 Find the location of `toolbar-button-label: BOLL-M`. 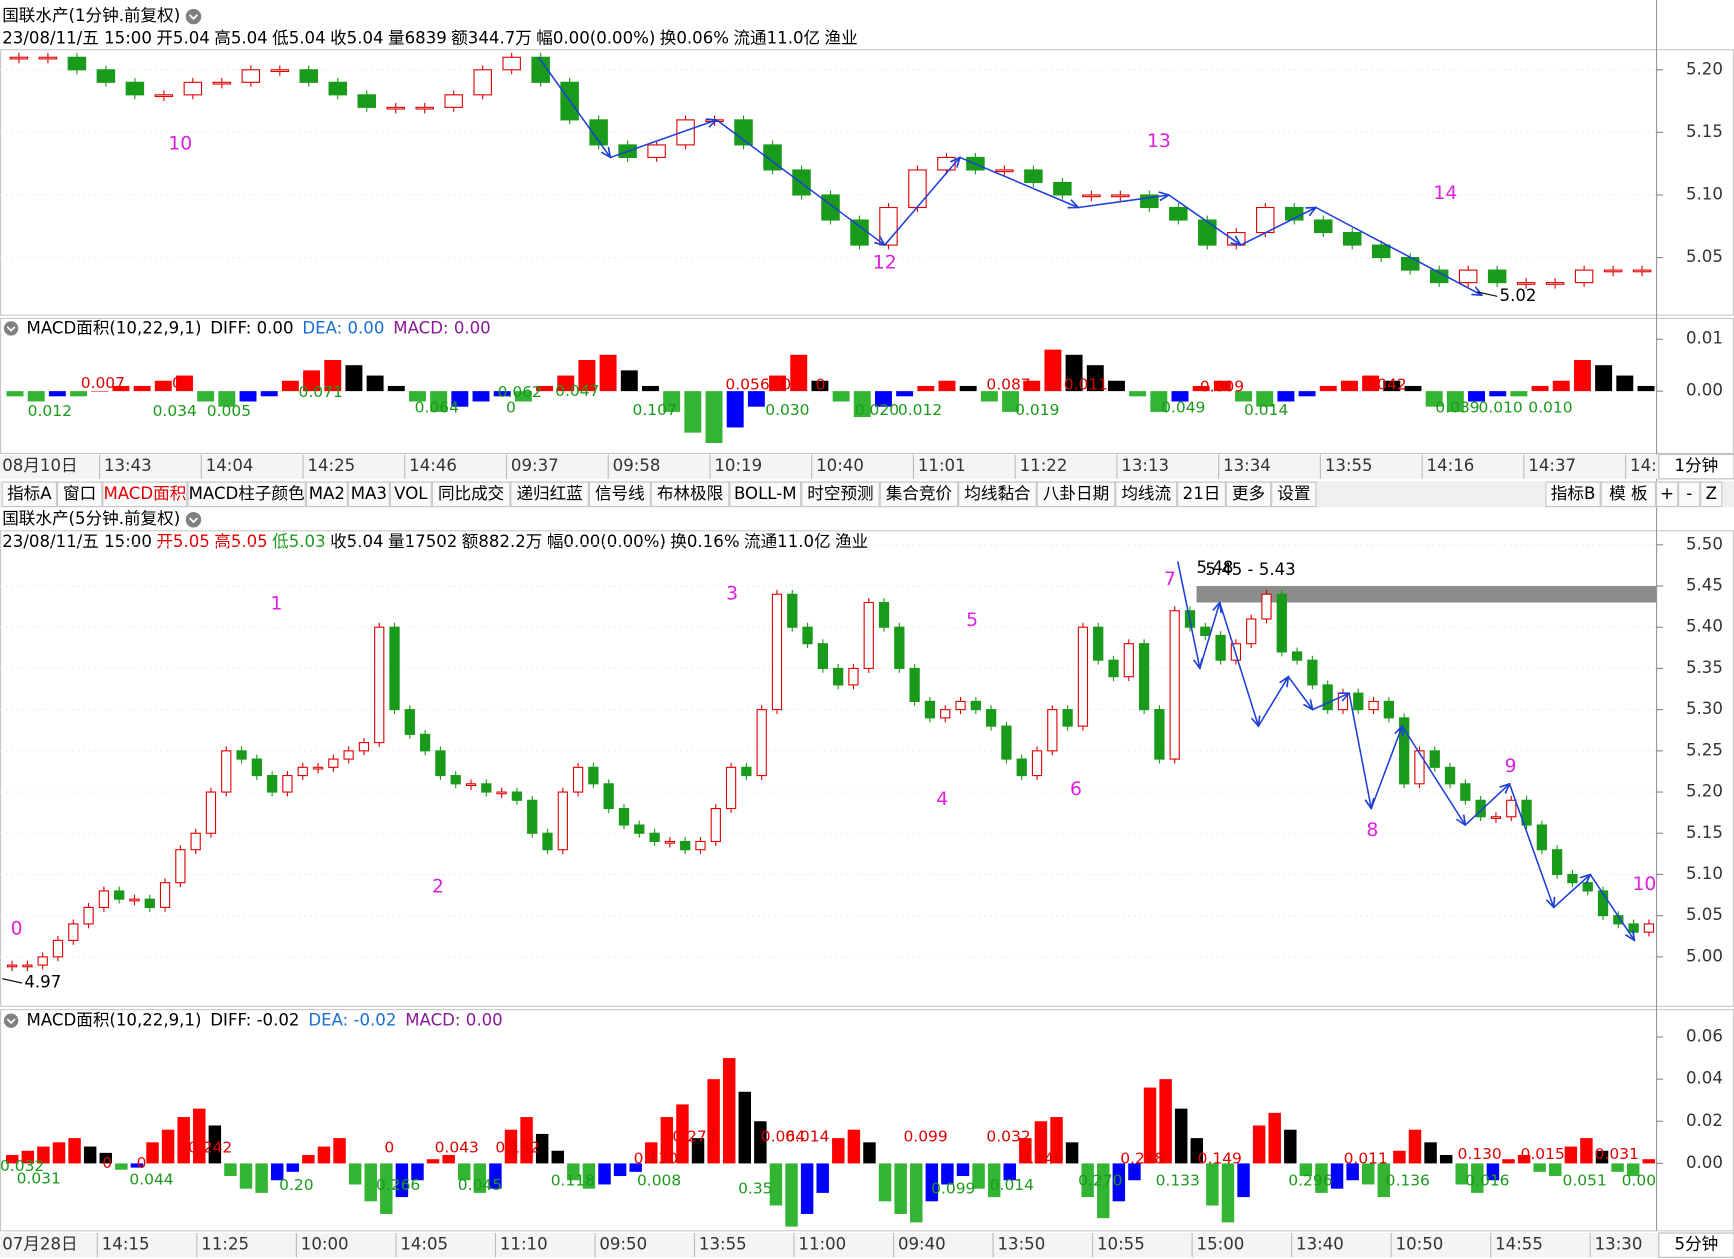

toolbar-button-label: BOLL-M is located at coordinates (765, 493).